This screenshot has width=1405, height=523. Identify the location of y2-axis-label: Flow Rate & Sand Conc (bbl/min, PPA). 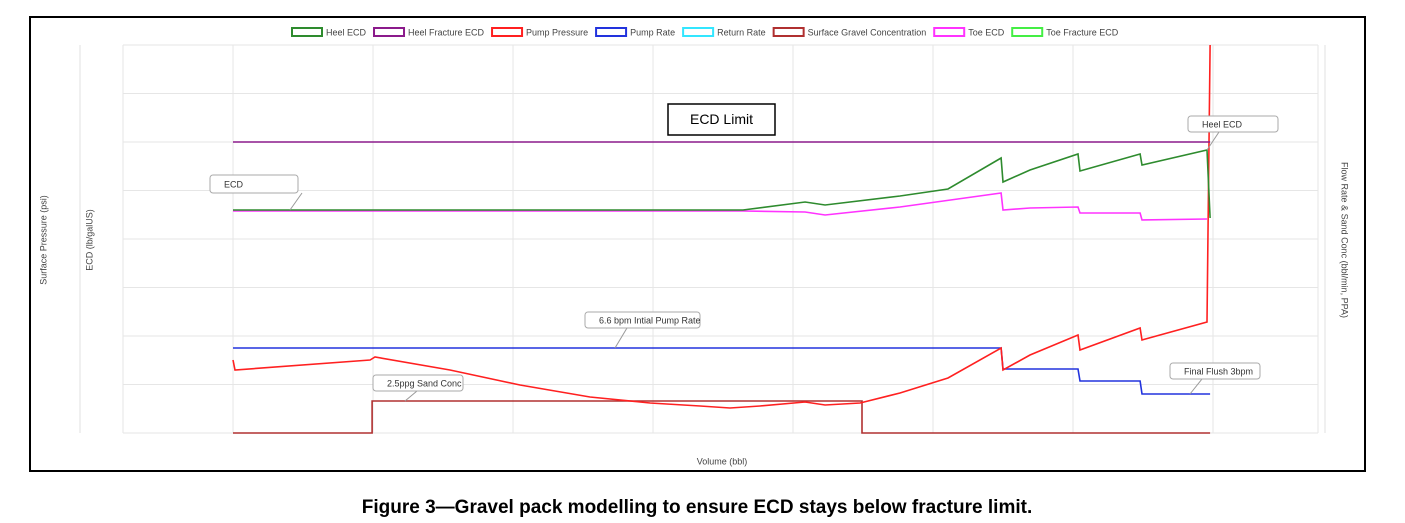
(1345, 240).